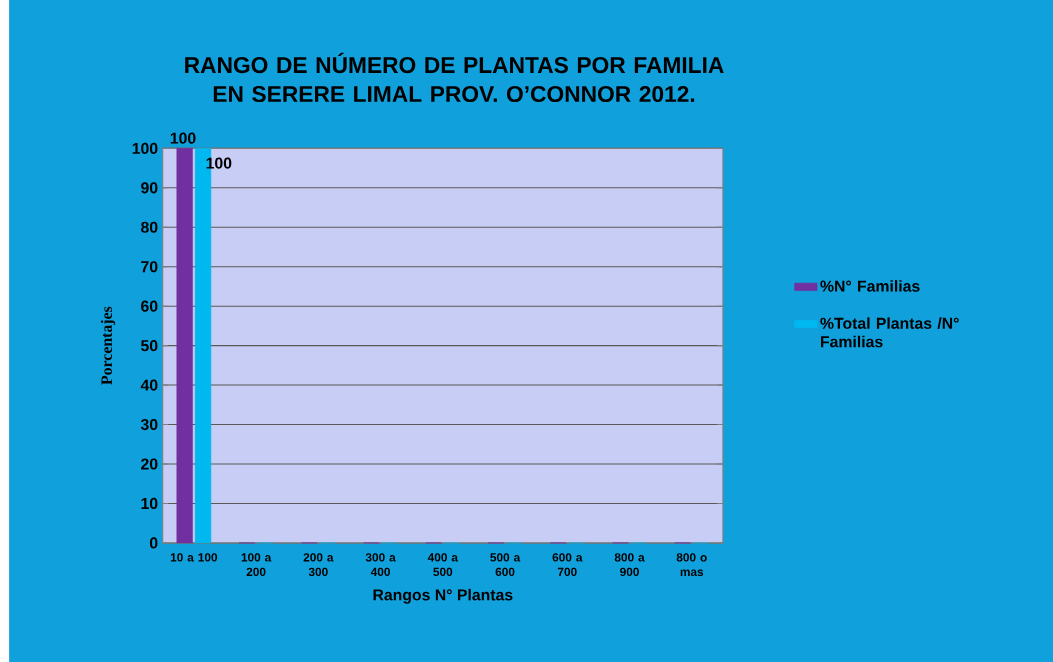 The image size is (1053, 662). I want to click on chart-title: RANGO DE NÚMERO DE PLANTAS POR FAMILIA EN SERERE LIMAL PROV. O’CONNOR 2012., so click(454, 77).